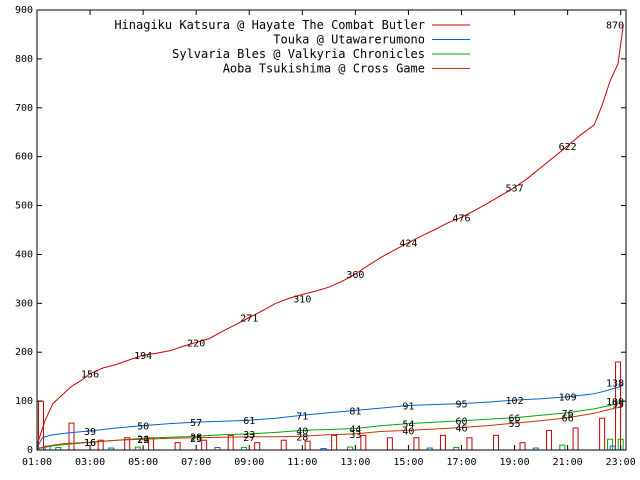  Describe the element at coordinates (24, 10) in the screenshot. I see `y-tick-label: 900` at that location.